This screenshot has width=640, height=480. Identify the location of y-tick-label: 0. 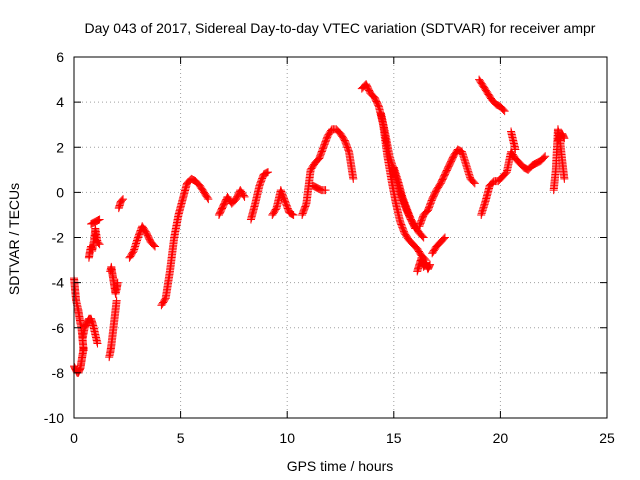
(60, 192).